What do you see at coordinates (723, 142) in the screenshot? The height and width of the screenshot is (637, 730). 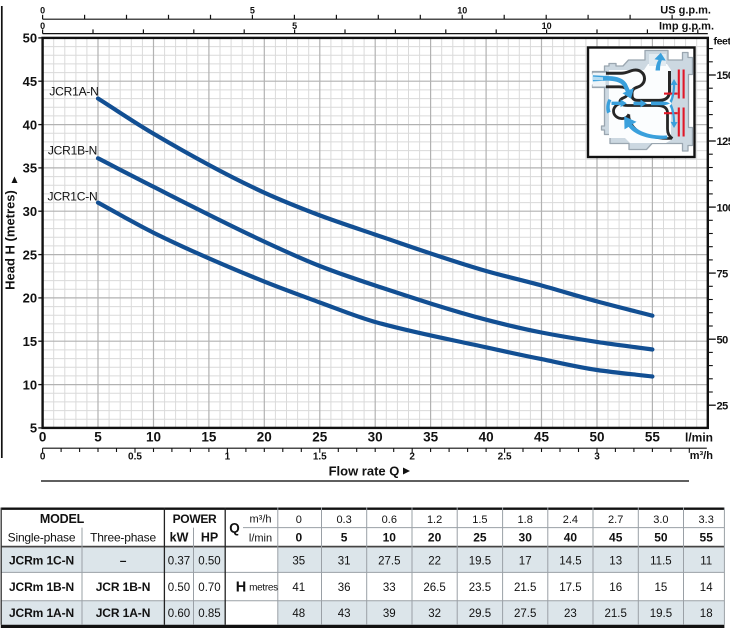 I see `svg-text: 125` at bounding box center [723, 142].